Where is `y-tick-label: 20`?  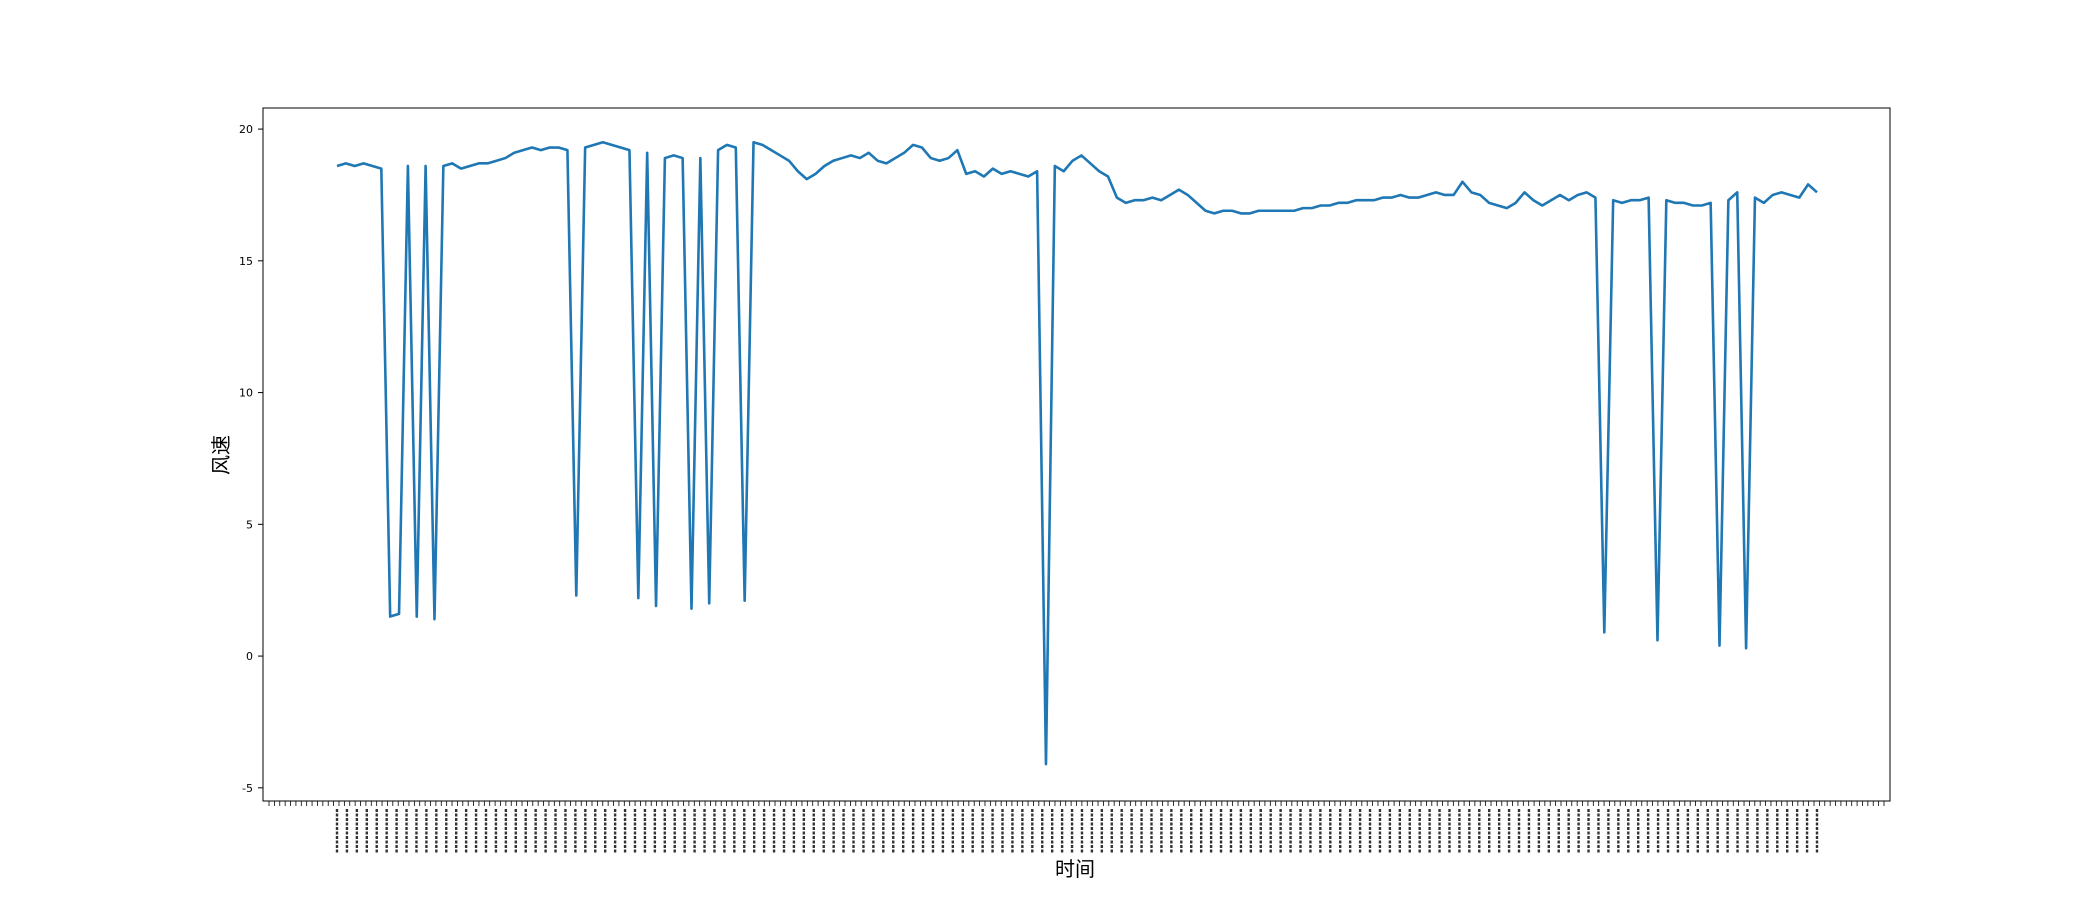
y-tick-label: 20 is located at coordinates (246, 129).